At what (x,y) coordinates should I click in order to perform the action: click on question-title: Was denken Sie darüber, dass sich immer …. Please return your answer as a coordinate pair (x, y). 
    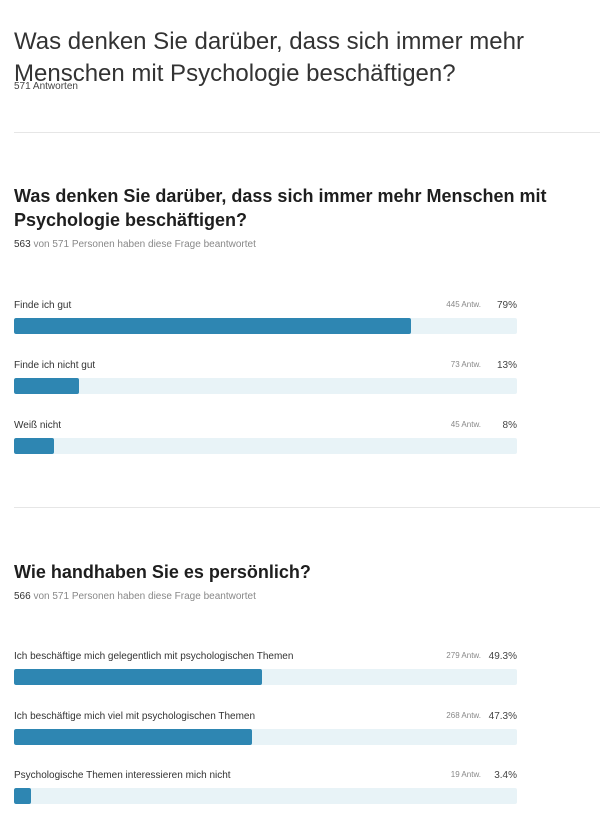
    Looking at the image, I should click on (280, 208).